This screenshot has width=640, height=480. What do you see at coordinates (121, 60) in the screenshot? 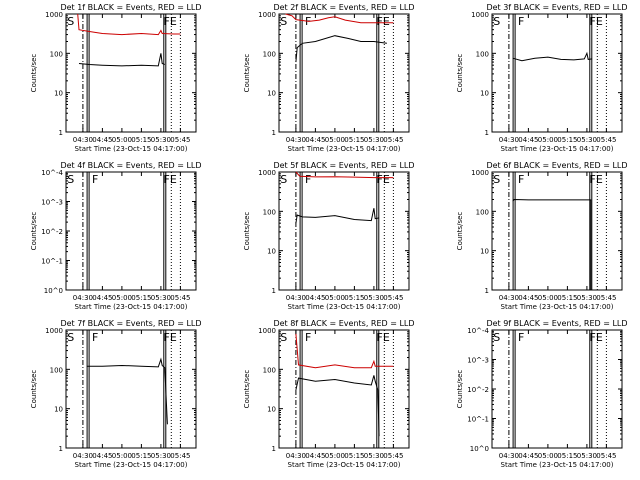
I see `events-series-line` at bounding box center [121, 60].